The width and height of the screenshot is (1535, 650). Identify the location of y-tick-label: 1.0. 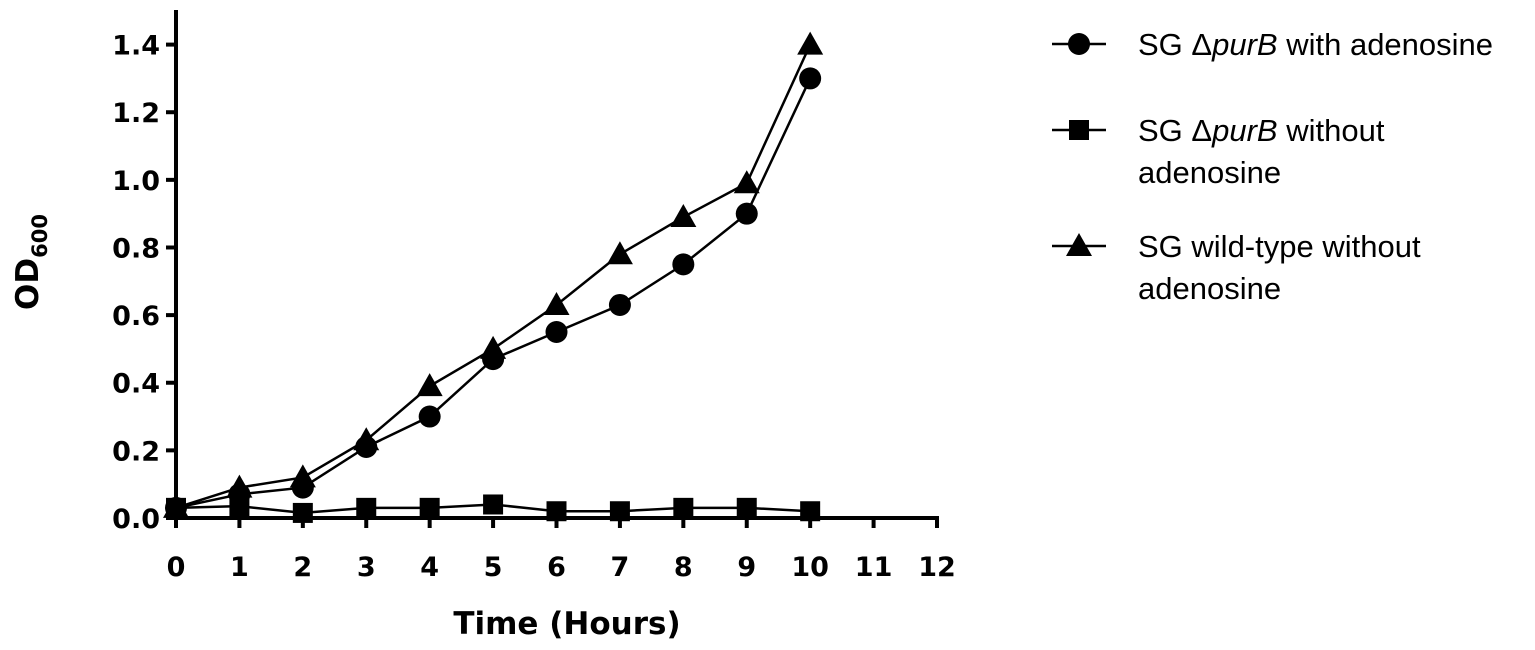
(136, 181).